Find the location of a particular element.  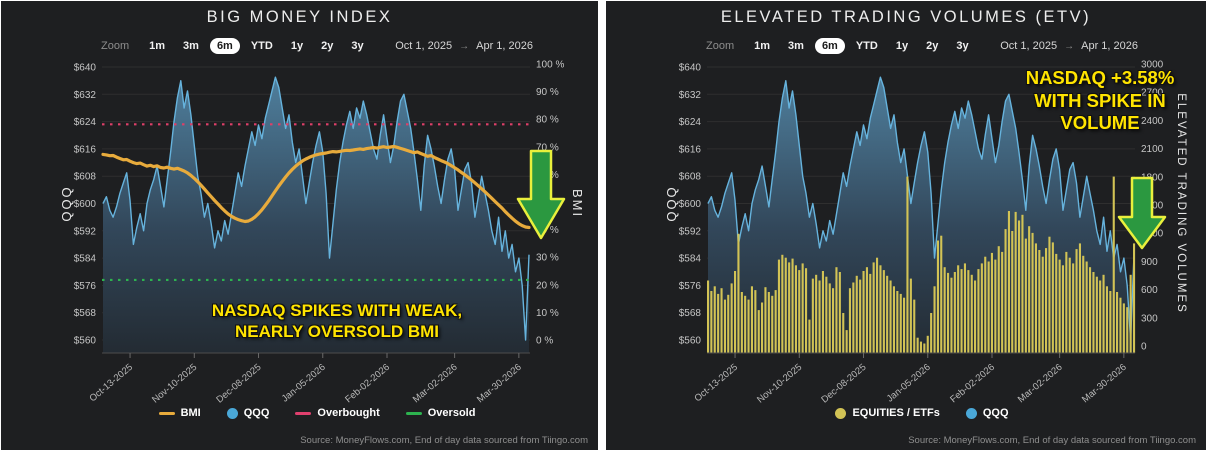

x-axis-label: Jan-05-2026 is located at coordinates (304, 383).